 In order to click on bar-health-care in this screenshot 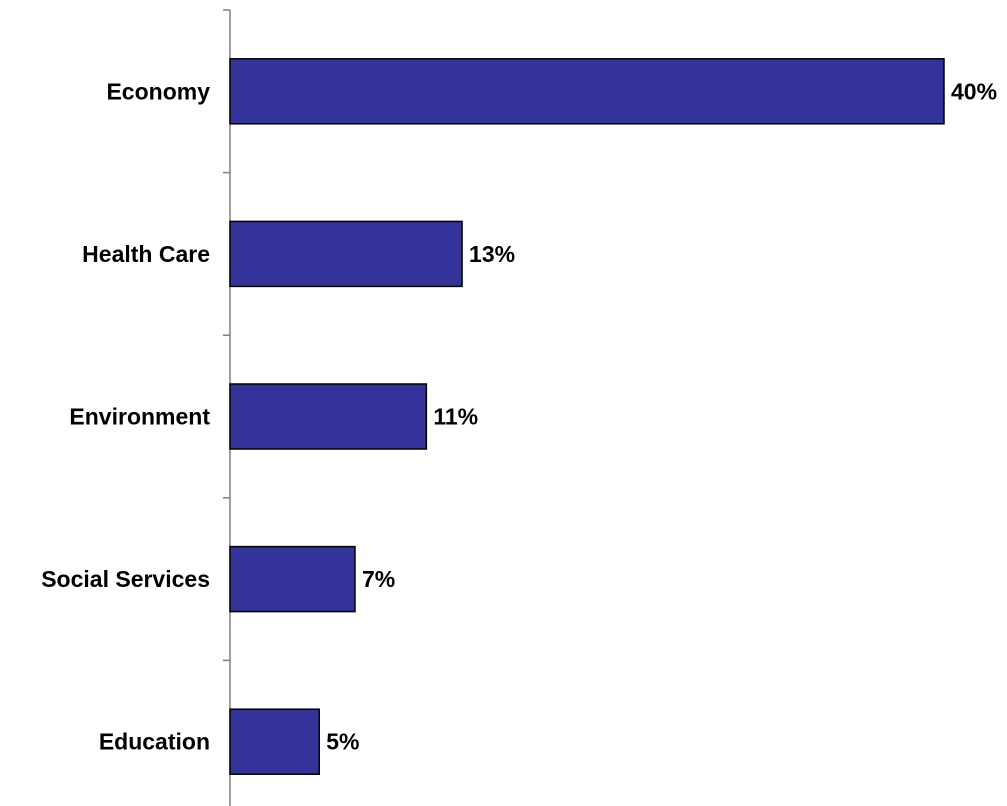, I will do `click(346, 254)`.